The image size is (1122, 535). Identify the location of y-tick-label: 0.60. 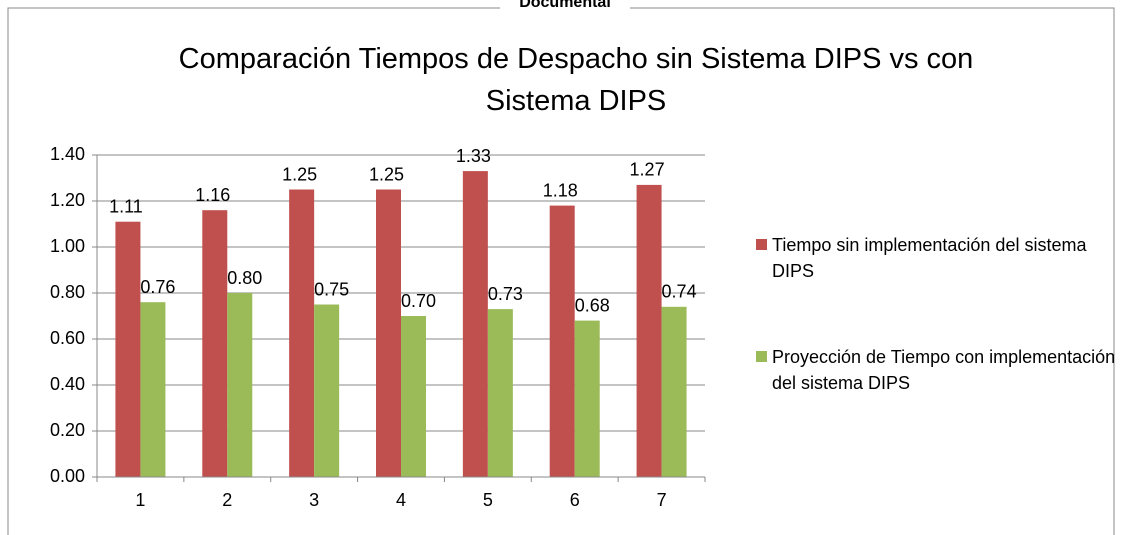
(67, 338).